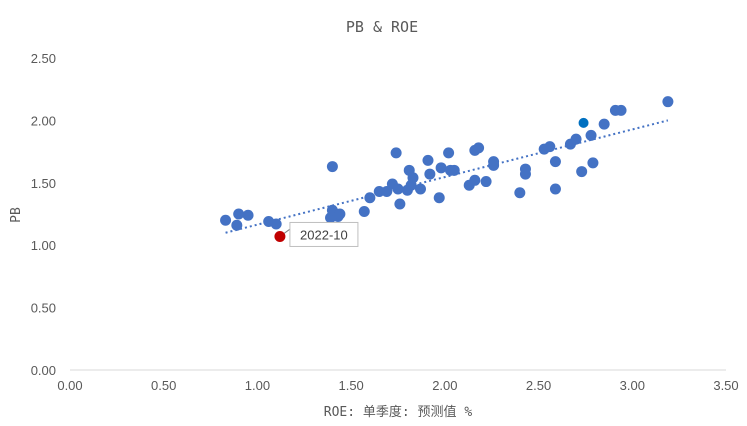 This screenshot has width=747, height=426. Describe the element at coordinates (725, 385) in the screenshot. I see `x-tick-label: 3.50` at that location.